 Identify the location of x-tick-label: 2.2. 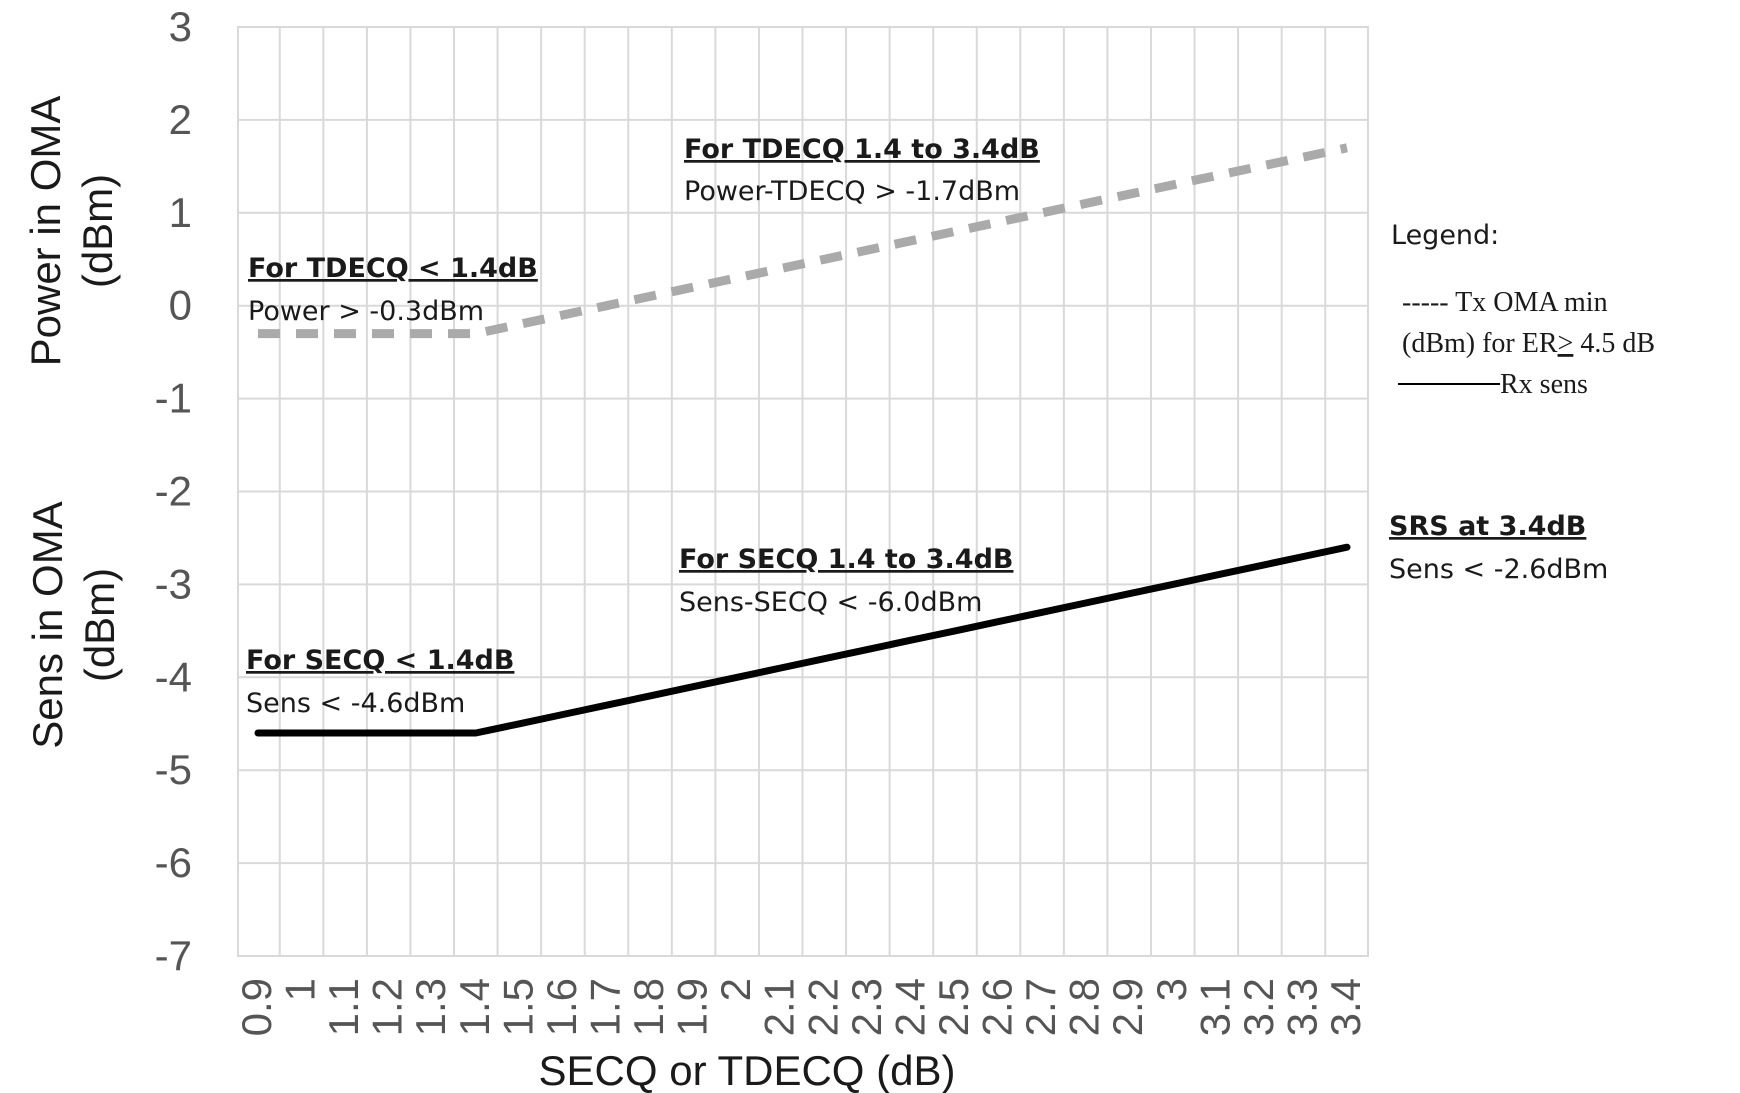
(822, 1007).